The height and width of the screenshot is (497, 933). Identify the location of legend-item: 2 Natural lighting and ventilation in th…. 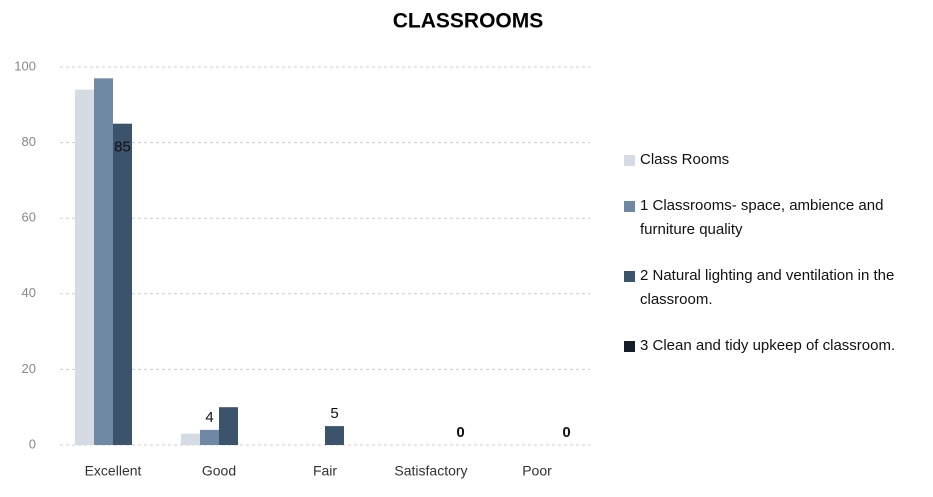
(774, 288).